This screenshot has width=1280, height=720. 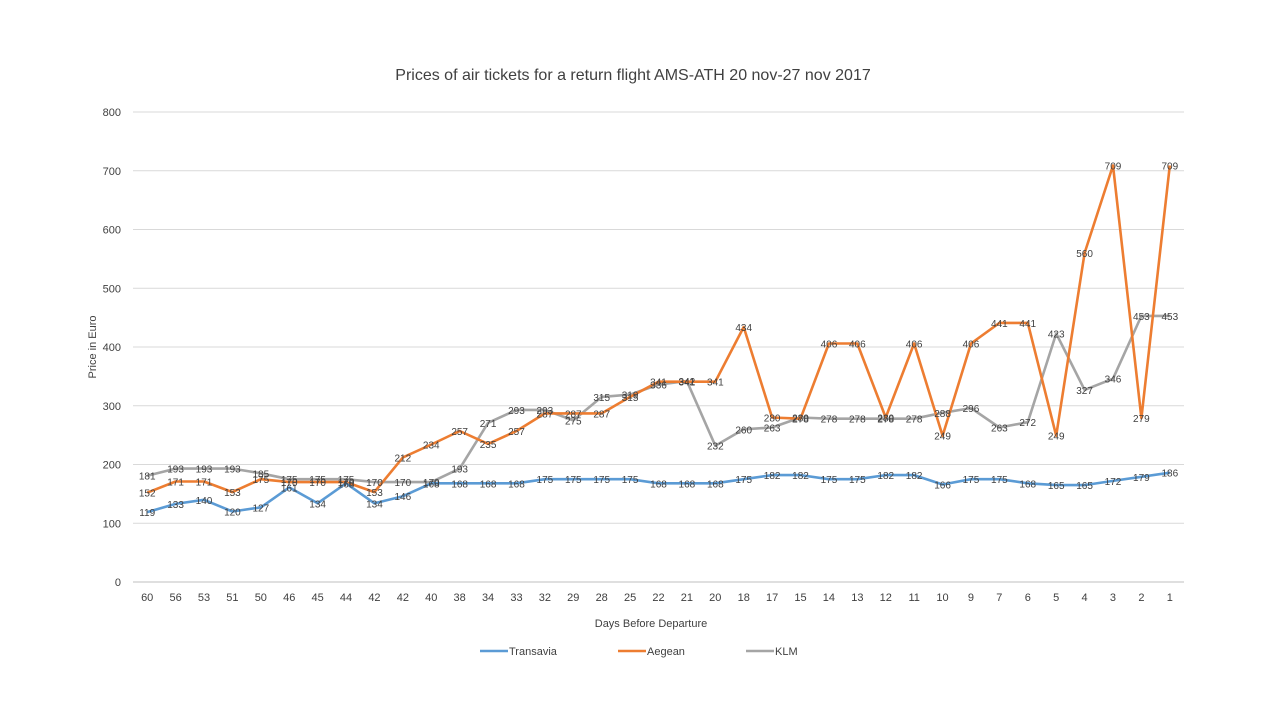 I want to click on x-tick-label: 13, so click(x=857, y=598).